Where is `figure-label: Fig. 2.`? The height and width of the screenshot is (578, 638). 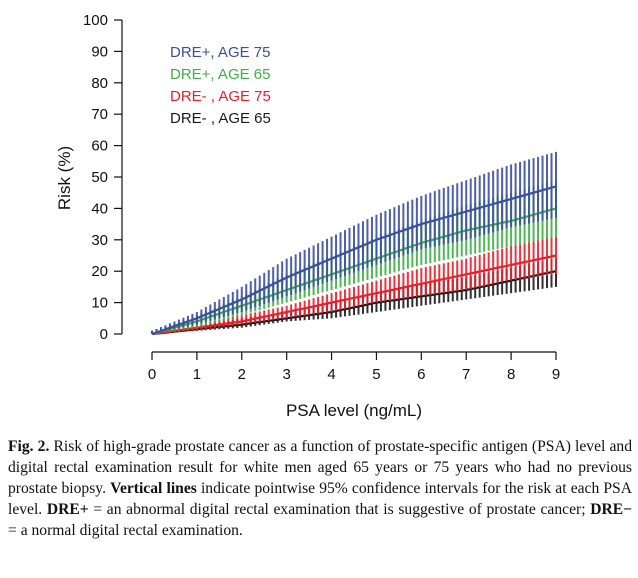 figure-label: Fig. 2. is located at coordinates (29, 446).